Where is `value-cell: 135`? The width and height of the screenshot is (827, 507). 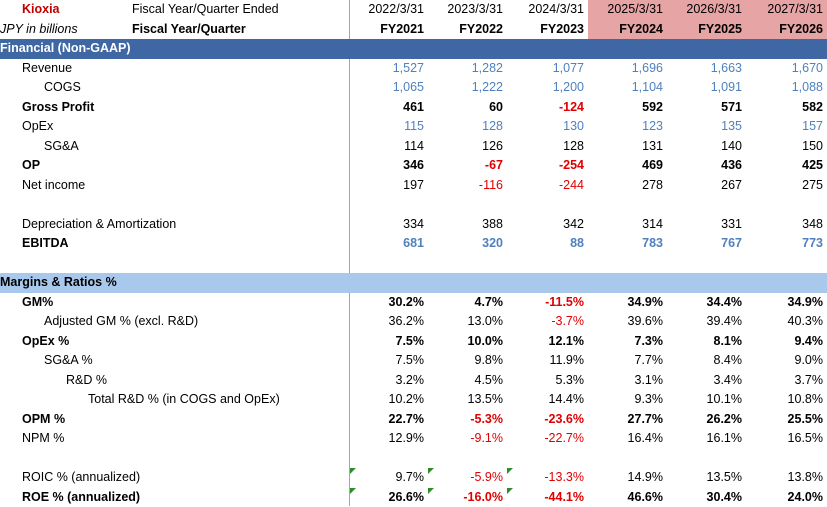
value-cell: 135 is located at coordinates (706, 127).